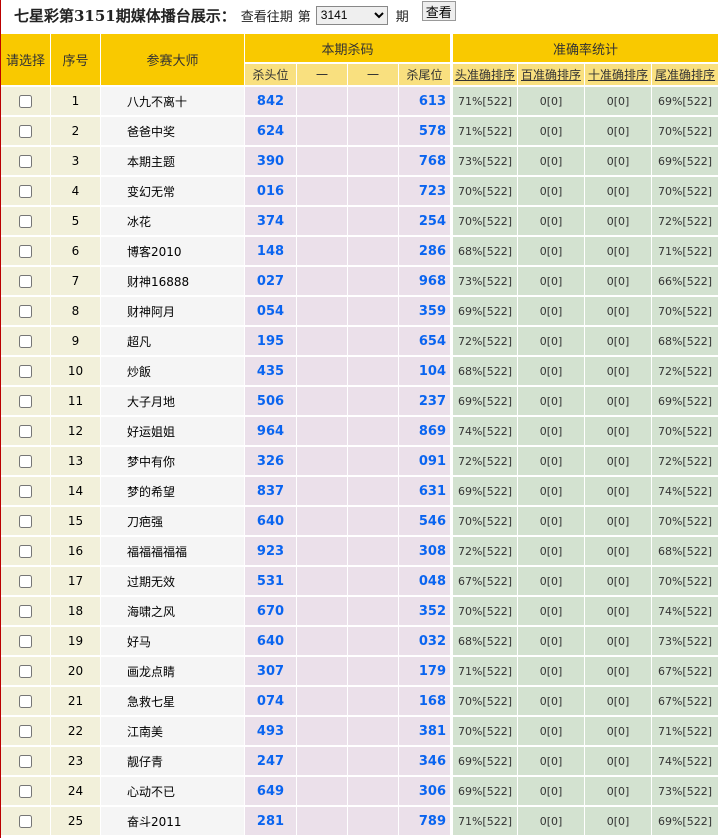 The height and width of the screenshot is (838, 723). I want to click on kill-tail: 308, so click(424, 551).